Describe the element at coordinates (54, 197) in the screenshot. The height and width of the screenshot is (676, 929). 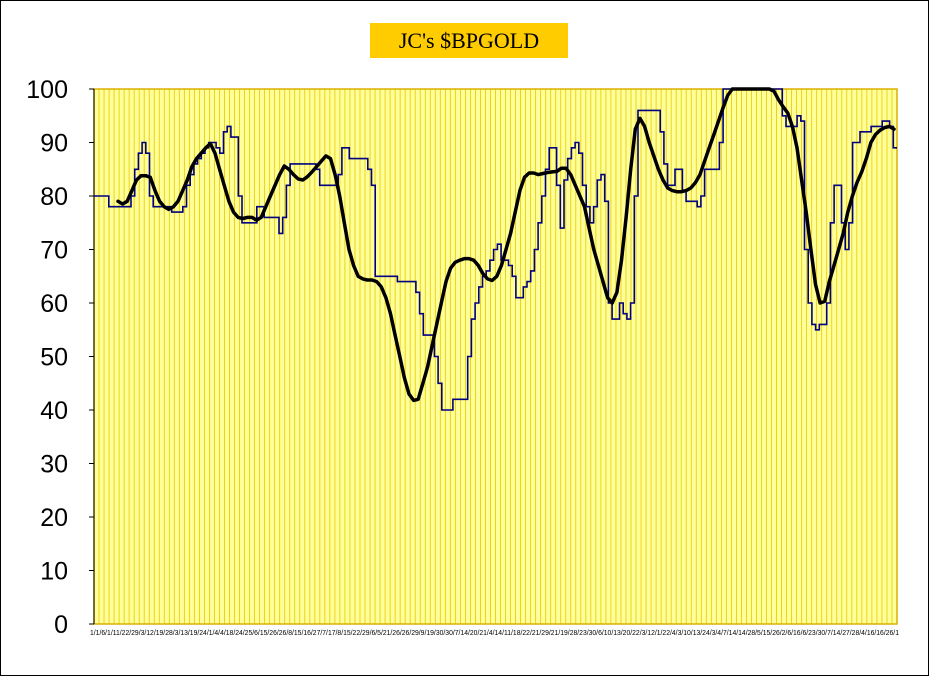
I see `y-tick-label: 80` at that location.